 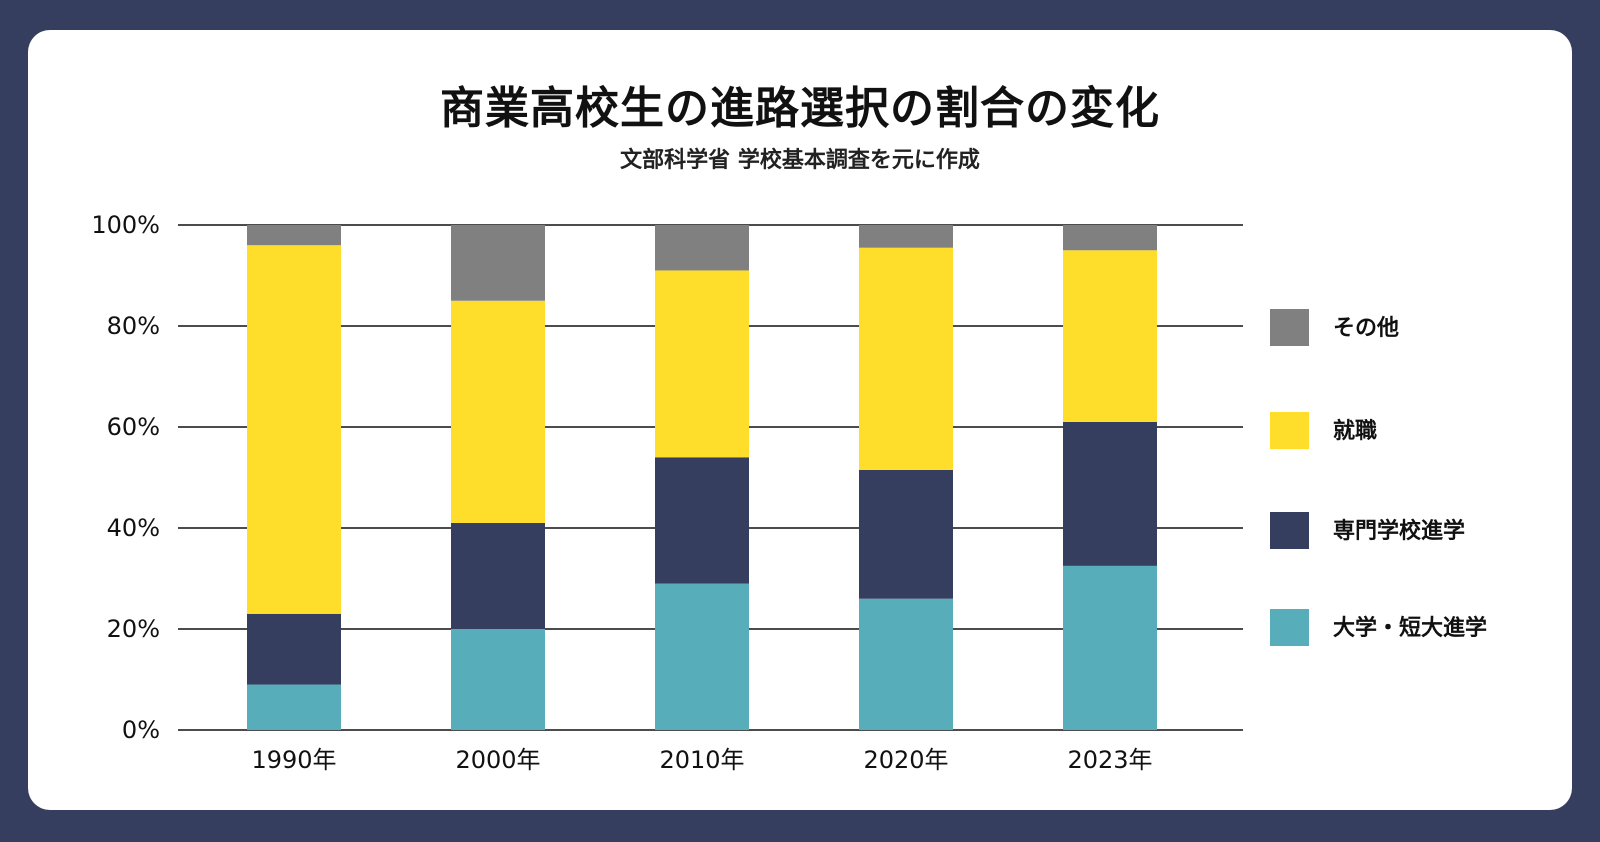 What do you see at coordinates (125, 225) in the screenshot?
I see `y-tick-label: 100%` at bounding box center [125, 225].